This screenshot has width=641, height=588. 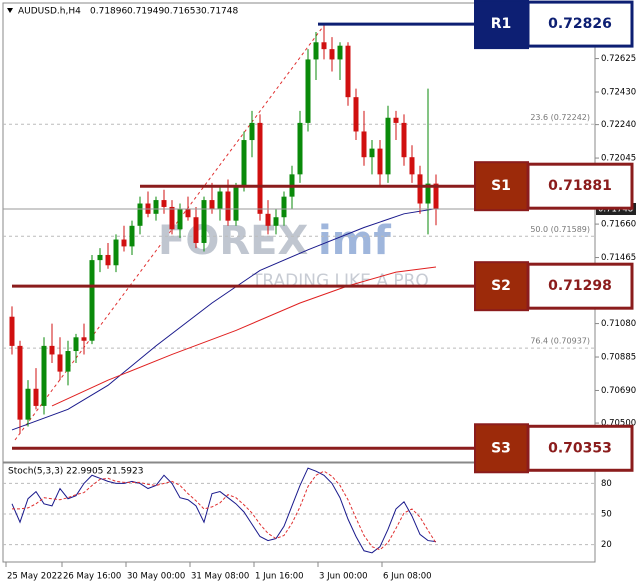 I want to click on x-tick-label: 1 Jun 16:00, so click(x=279, y=577).